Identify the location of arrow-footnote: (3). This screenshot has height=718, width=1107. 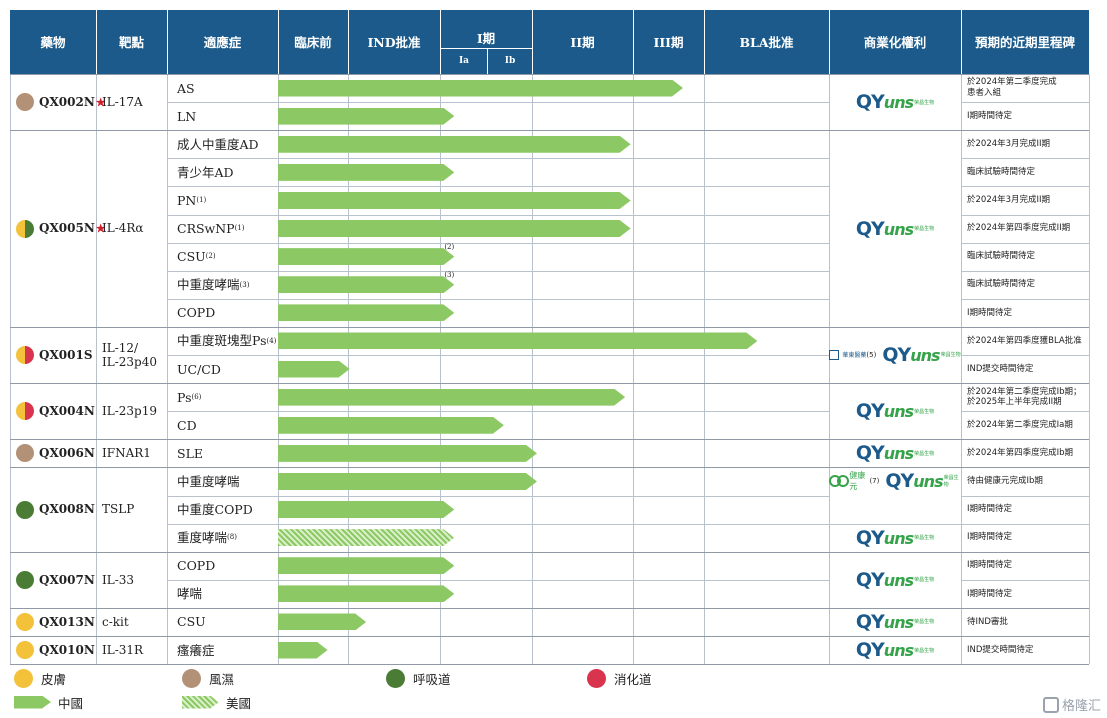
(449, 274).